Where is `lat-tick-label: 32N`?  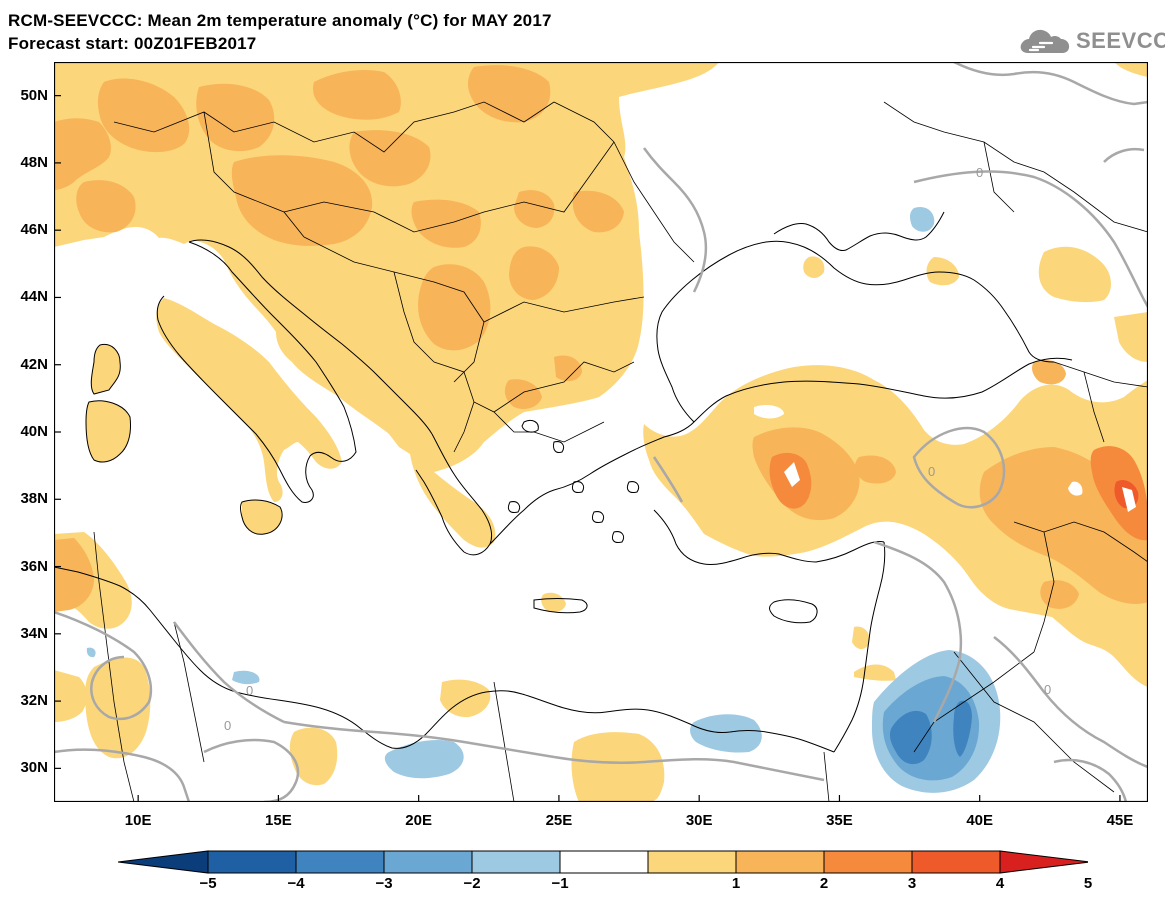
lat-tick-label: 32N is located at coordinates (34, 701).